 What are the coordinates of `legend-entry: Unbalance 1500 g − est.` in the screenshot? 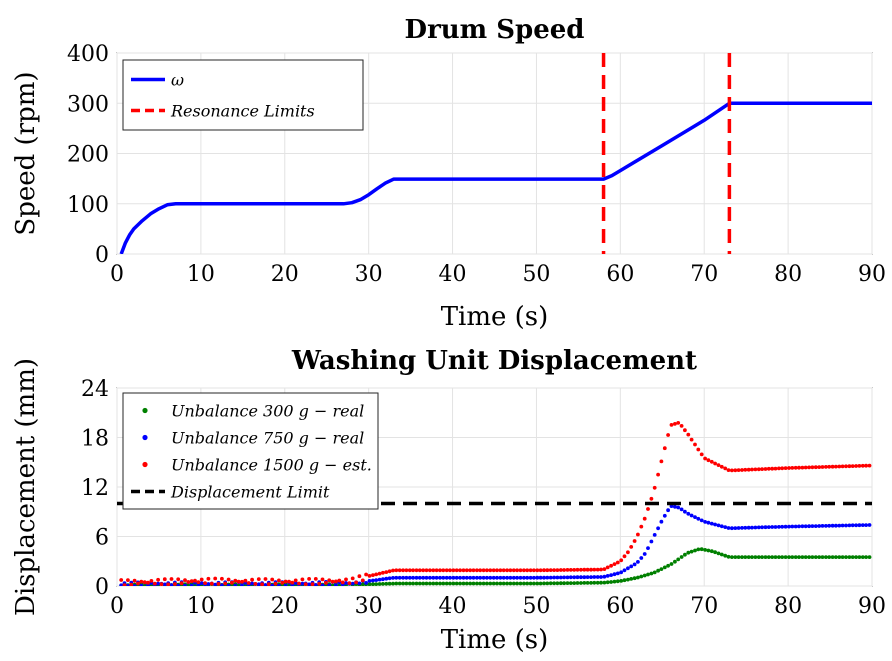 It's located at (271, 465).